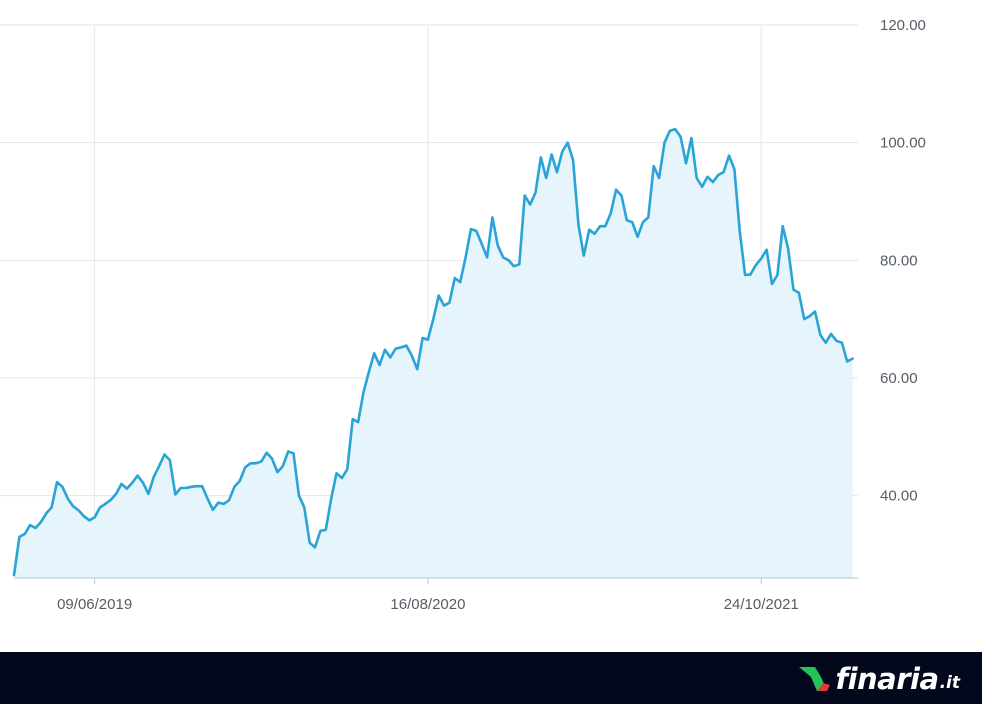  I want to click on finaria-logo-icon, so click(815, 679).